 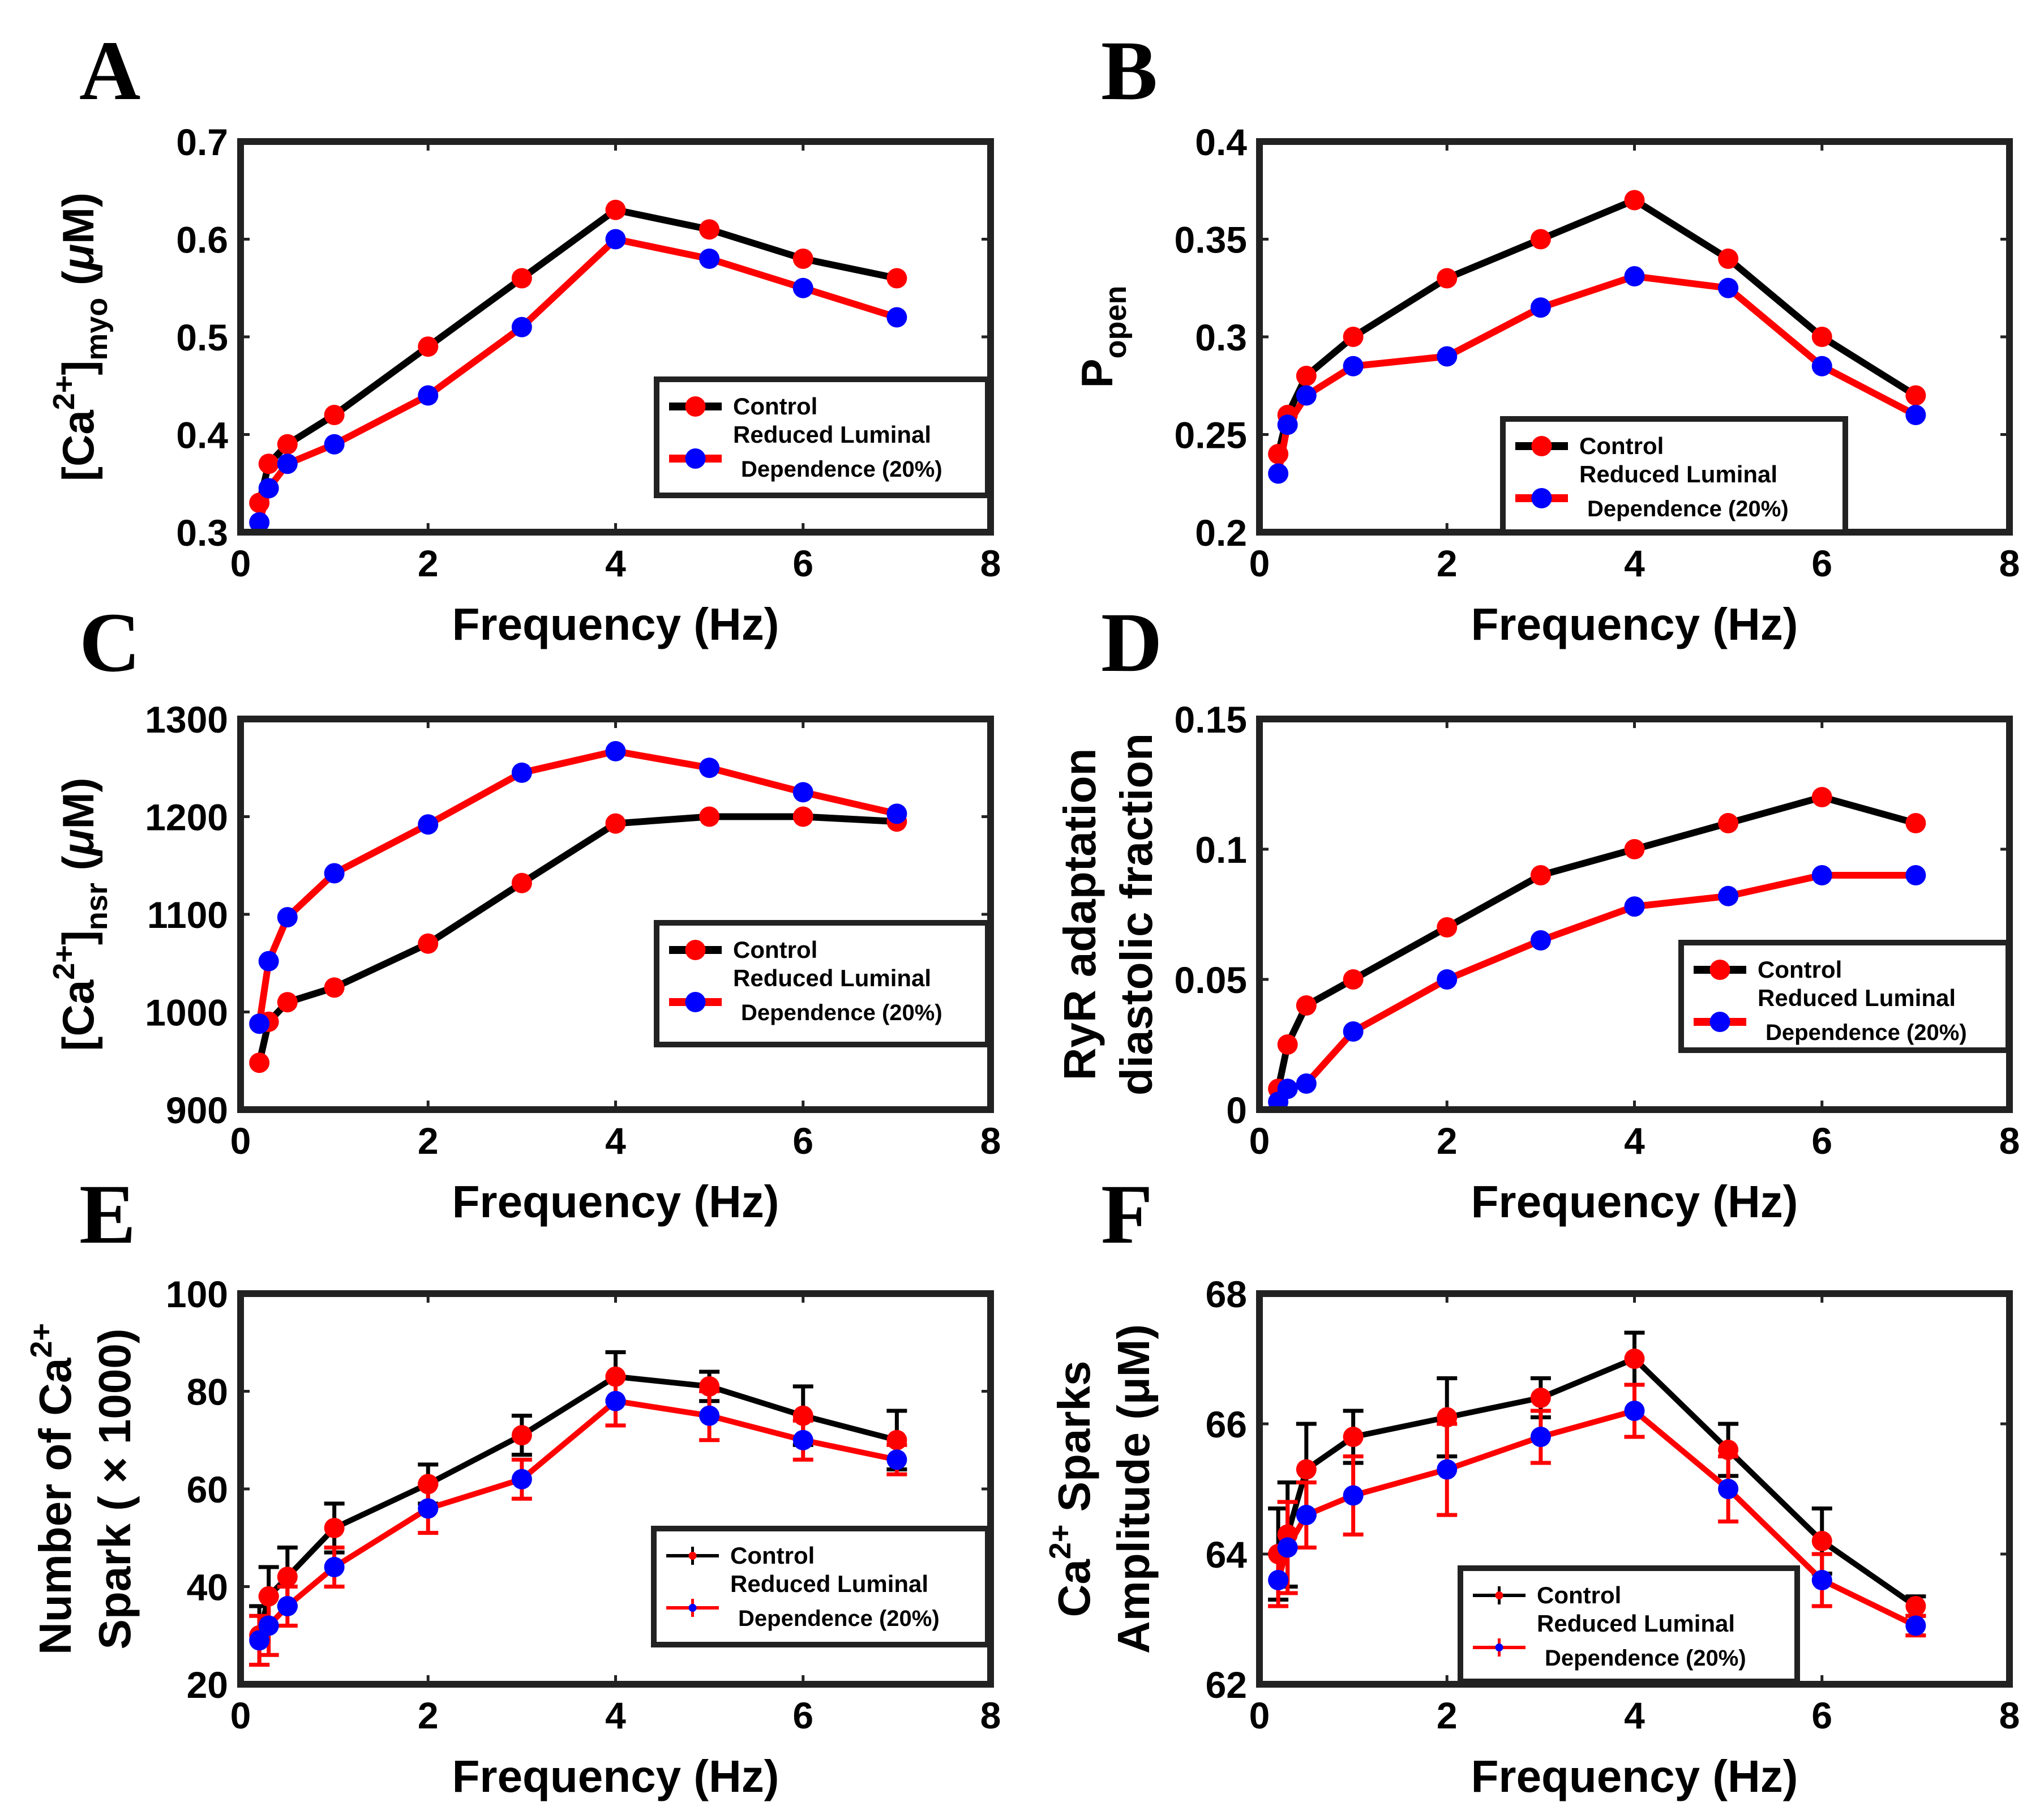 I want to click on y-label-subscript: open, so click(x=1116, y=322).